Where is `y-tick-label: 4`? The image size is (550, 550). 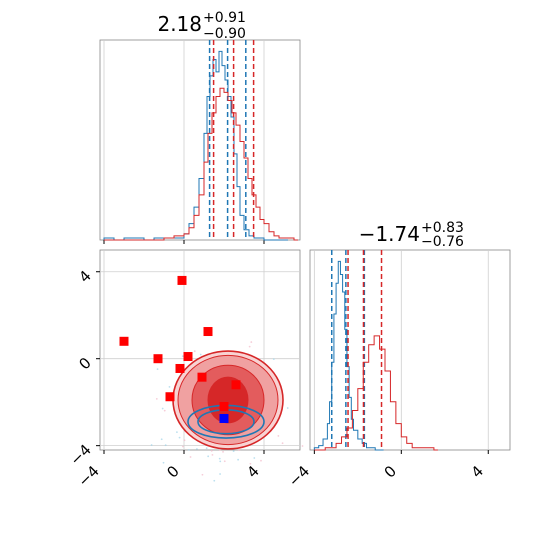
y-tick-label: 4 is located at coordinates (84, 276).